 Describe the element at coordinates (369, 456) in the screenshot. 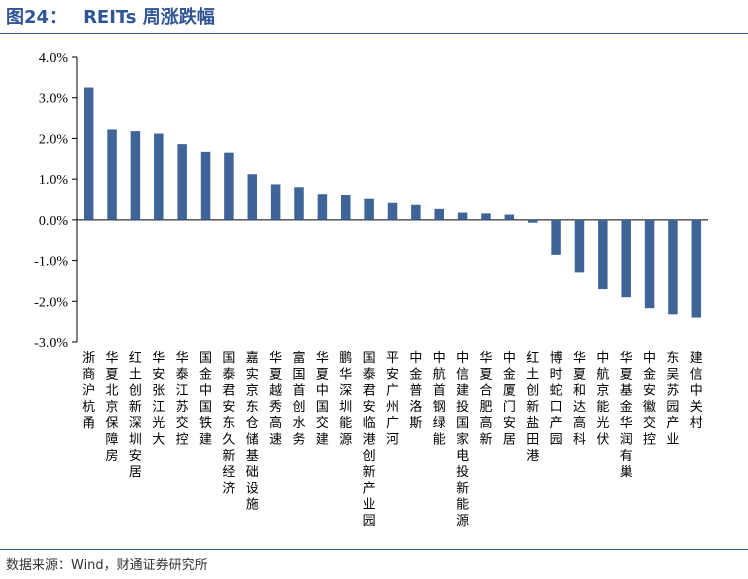

I see `category-label-char: 创` at that location.